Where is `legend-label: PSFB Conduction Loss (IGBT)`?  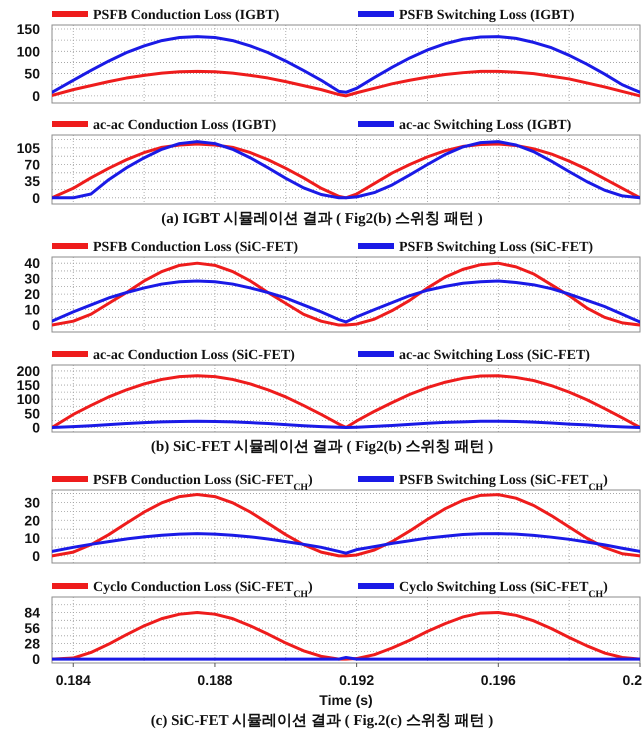 legend-label: PSFB Conduction Loss (IGBT) is located at coordinates (186, 15).